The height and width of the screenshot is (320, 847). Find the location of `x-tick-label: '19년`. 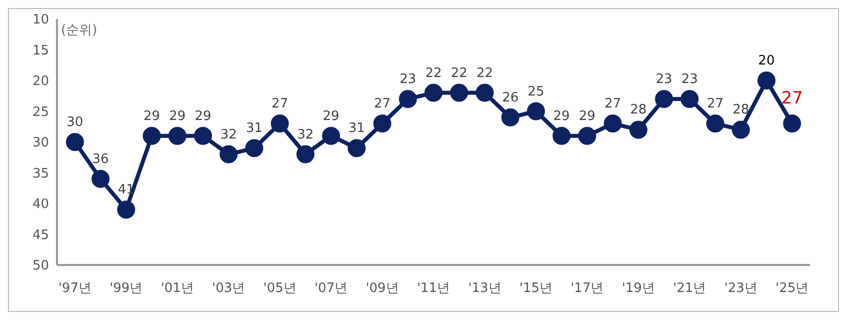

x-tick-label: '19년 is located at coordinates (638, 288).